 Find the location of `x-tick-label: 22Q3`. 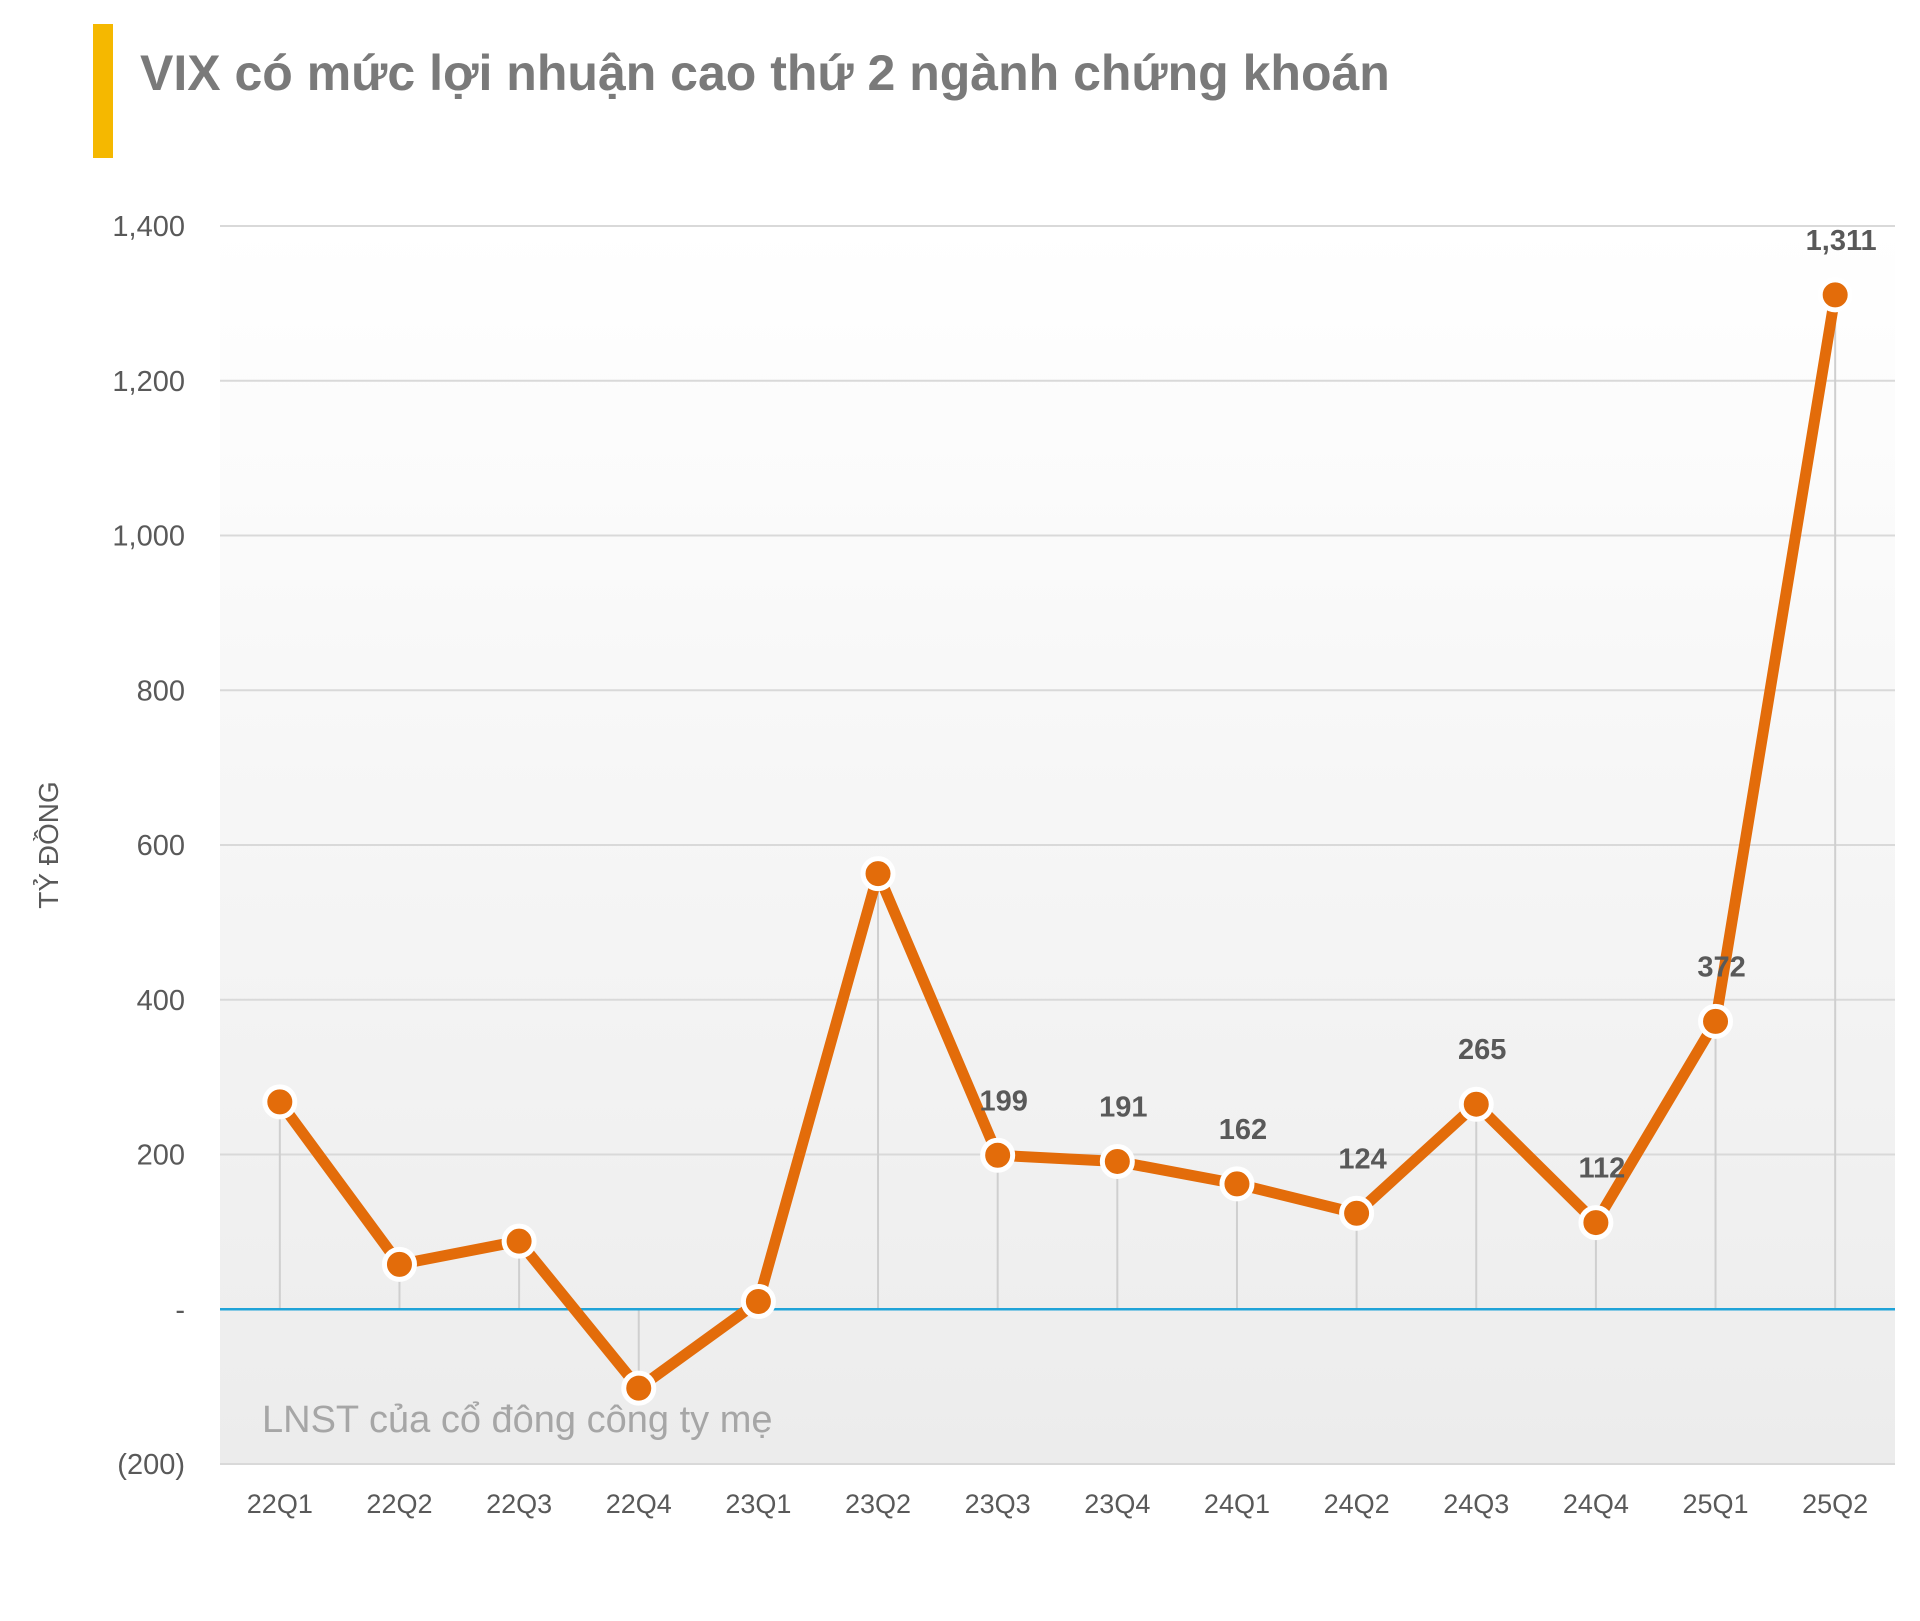

x-tick-label: 22Q3 is located at coordinates (519, 1504).